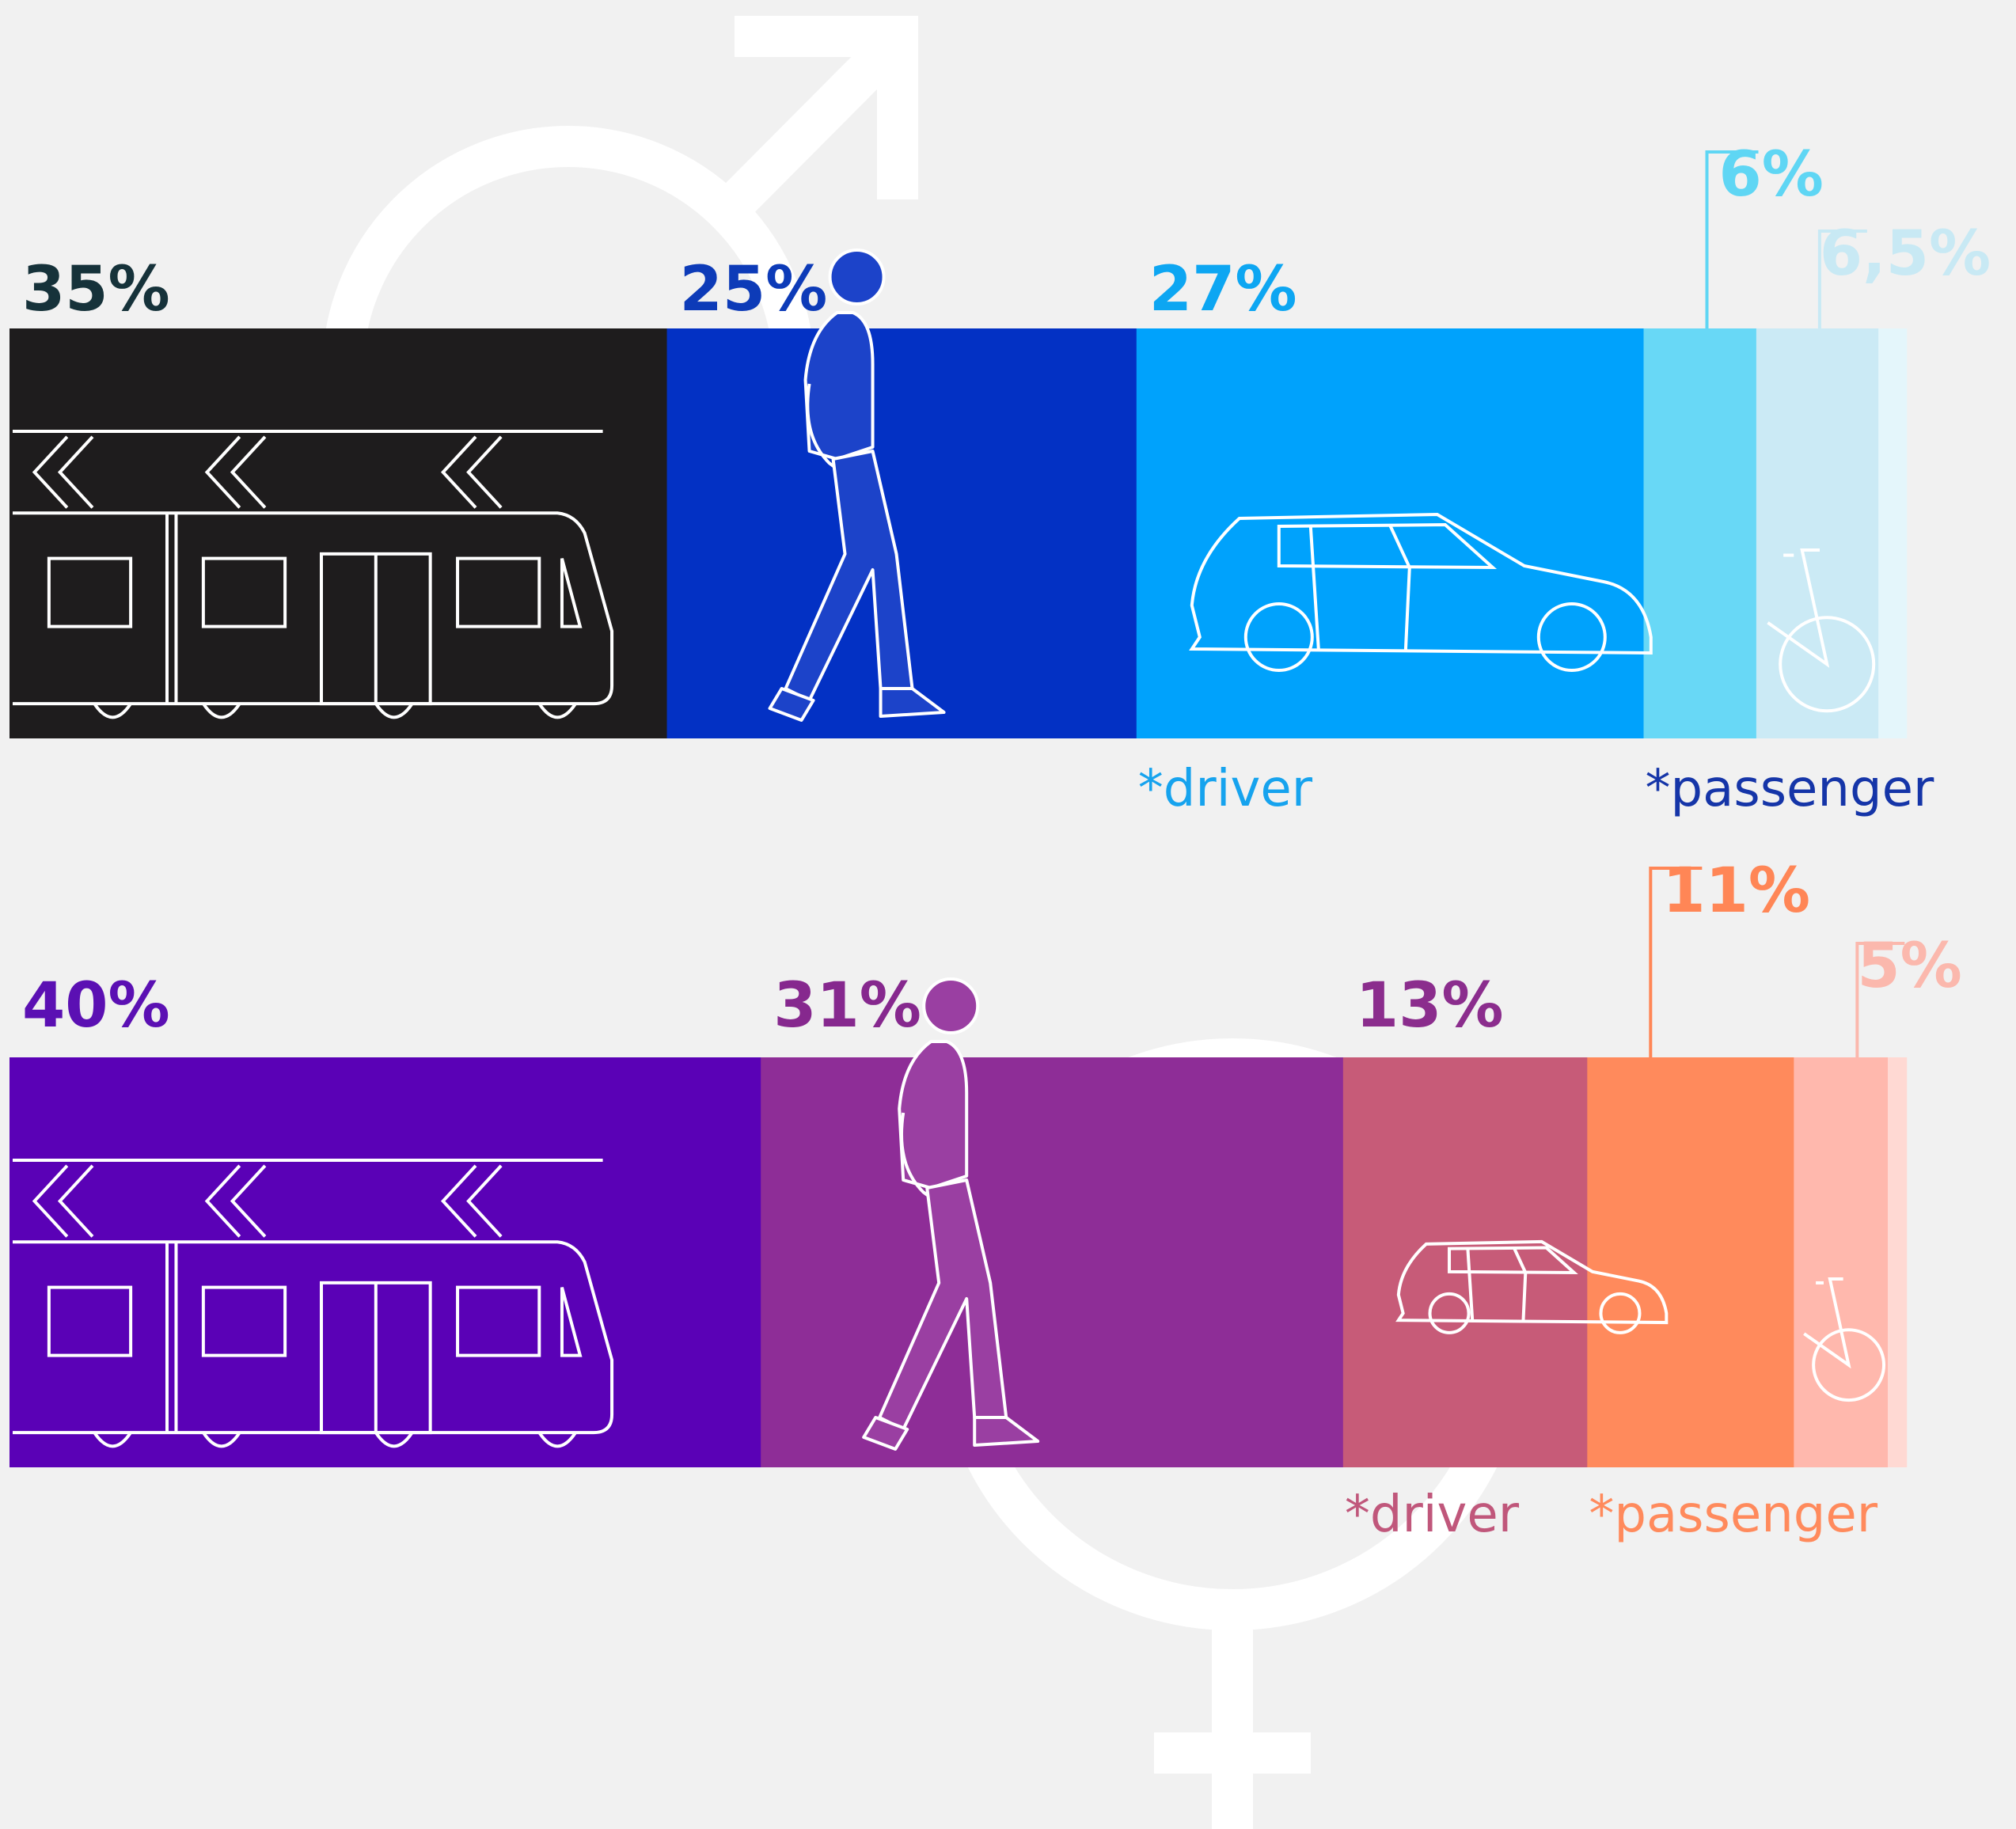 Image resolution: width=2016 pixels, height=1829 pixels. I want to click on walking-man-icon, so click(857, 486).